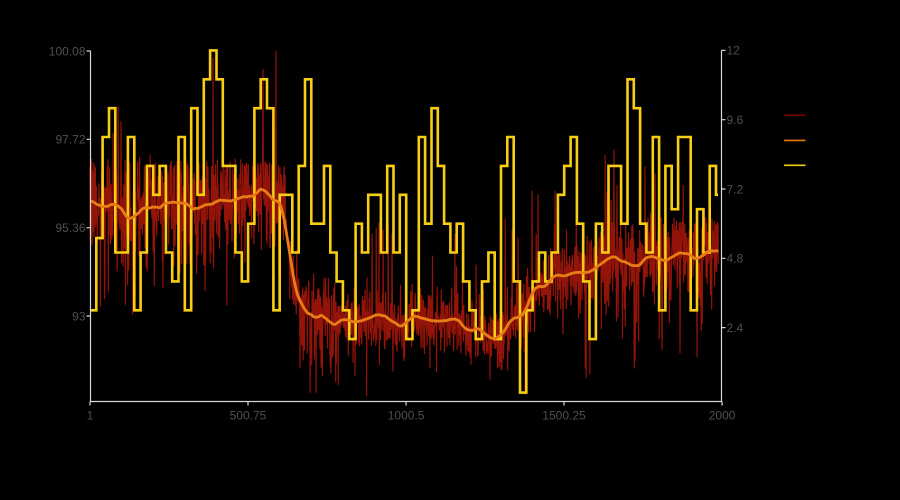  What do you see at coordinates (564, 416) in the screenshot?
I see `svg-text: 1500.25` at bounding box center [564, 416].